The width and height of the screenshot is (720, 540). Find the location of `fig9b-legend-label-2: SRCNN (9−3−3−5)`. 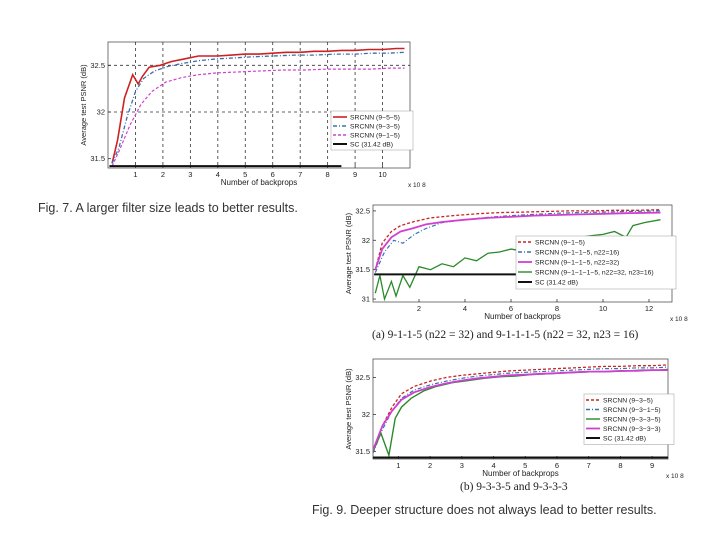

fig9b-legend-label-2: SRCNN (9−3−3−5) is located at coordinates (632, 420).